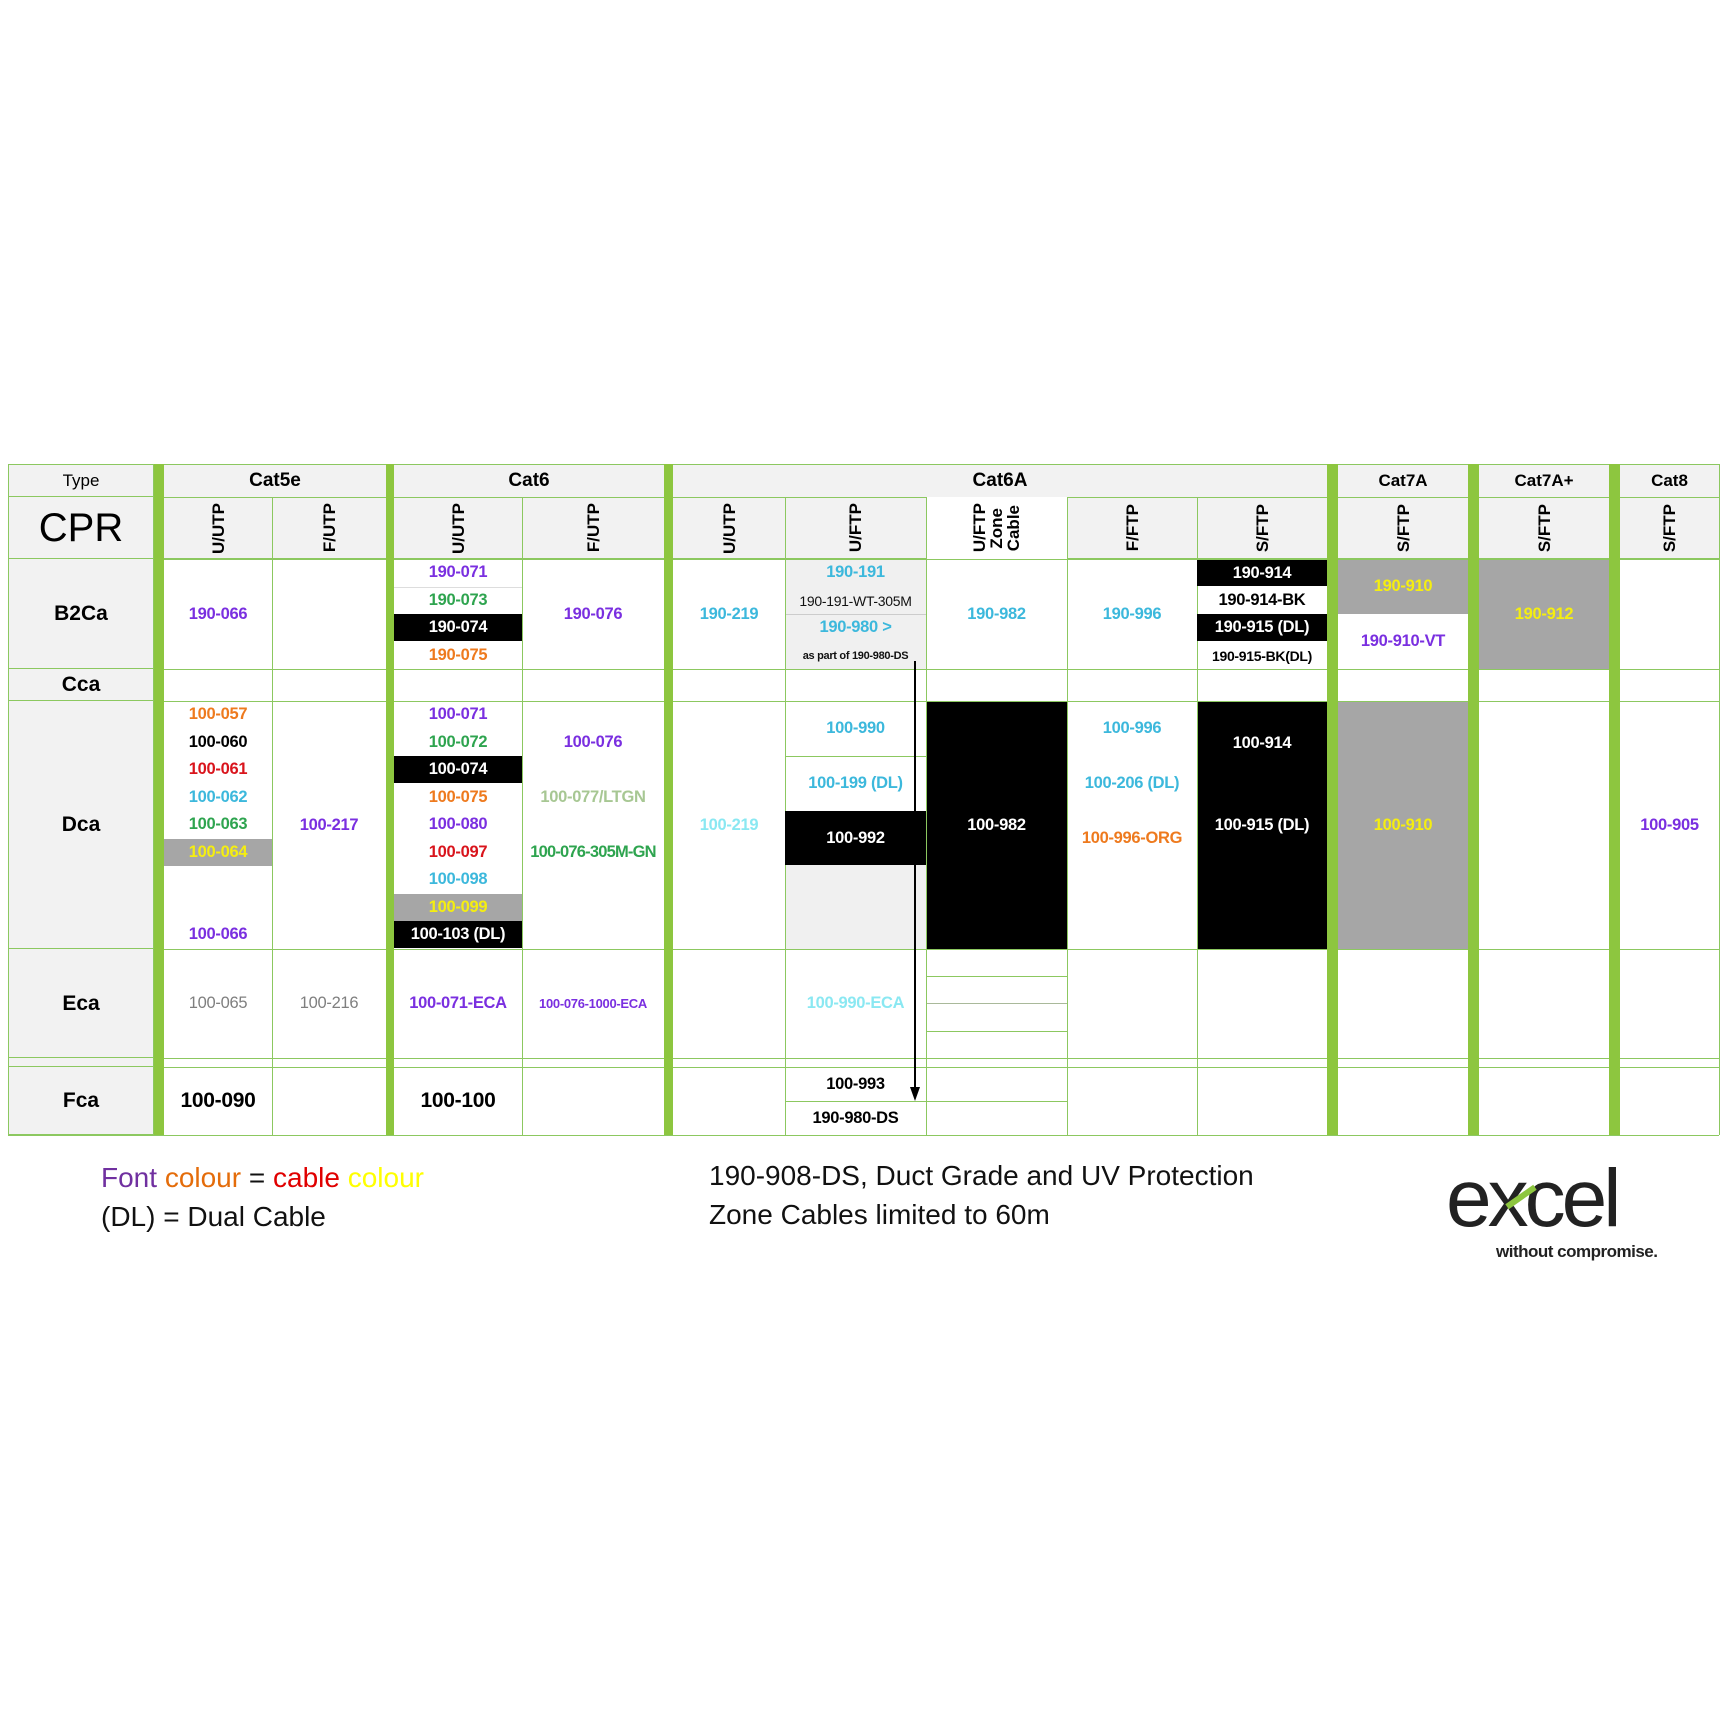 This screenshot has width=1728, height=1728. I want to click on logo-wordmark: excel, so click(1533, 1198).